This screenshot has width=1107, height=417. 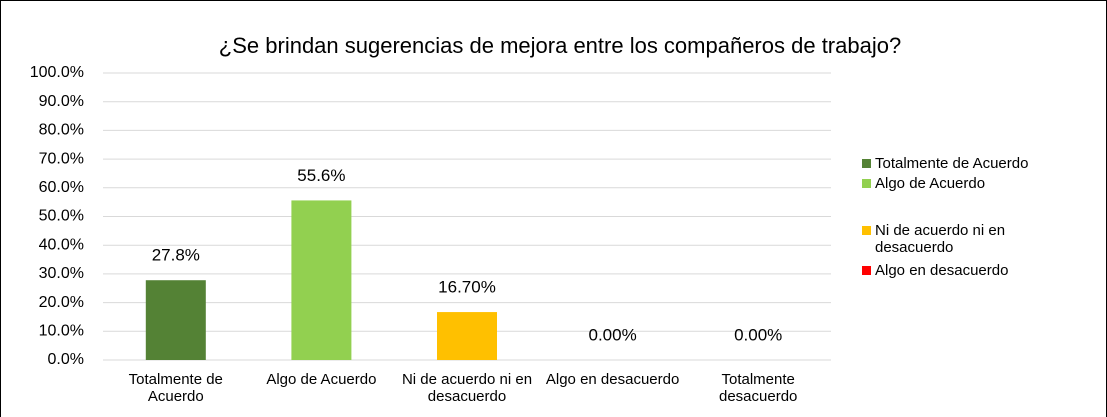 What do you see at coordinates (973, 239) in the screenshot?
I see `legend-item: Ni de acuerdo ni en desacuerdo` at bounding box center [973, 239].